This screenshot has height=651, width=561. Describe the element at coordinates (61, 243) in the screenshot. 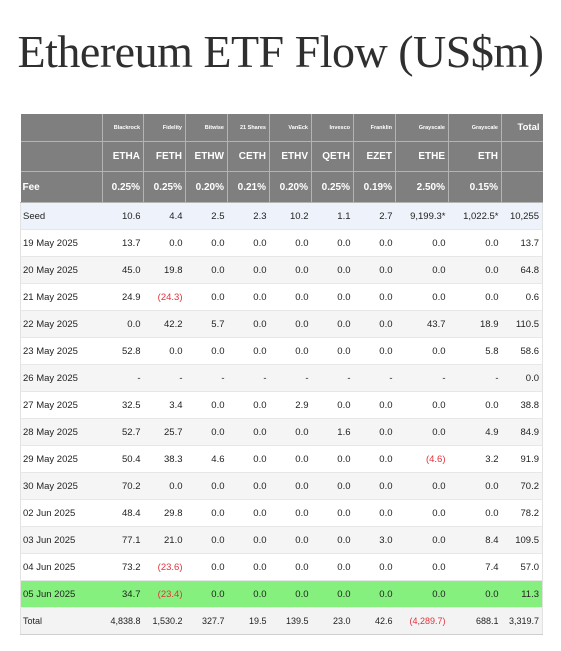

I see `row-date-label: 19 May 2025` at that location.